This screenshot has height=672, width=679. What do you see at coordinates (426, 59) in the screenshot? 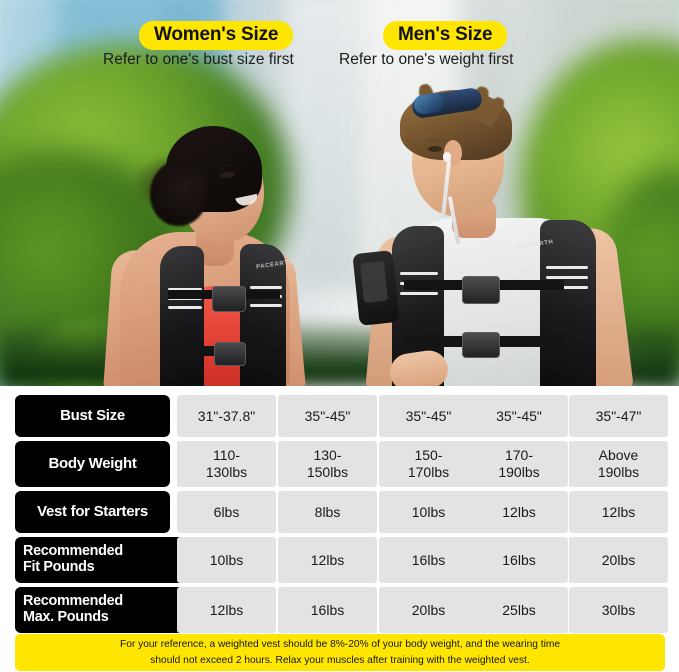
I see `mens-size-subtitle: Refer to one's weight first` at bounding box center [426, 59].